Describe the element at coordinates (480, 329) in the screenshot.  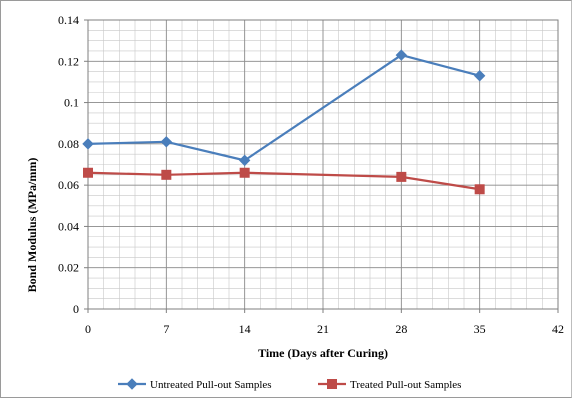
I see `x-tick-label: 35` at that location.